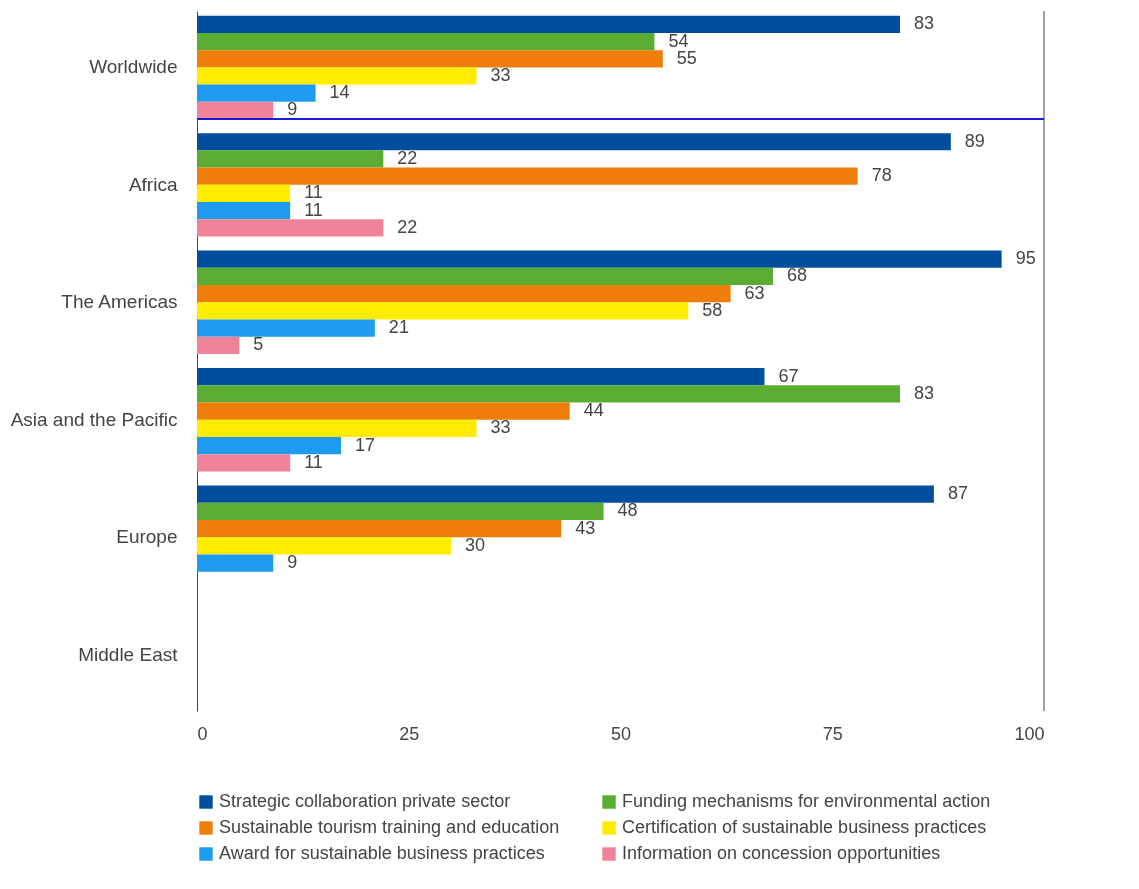 This screenshot has width=1139, height=889. What do you see at coordinates (202, 733) in the screenshot?
I see `x-tick-label: 0` at bounding box center [202, 733].